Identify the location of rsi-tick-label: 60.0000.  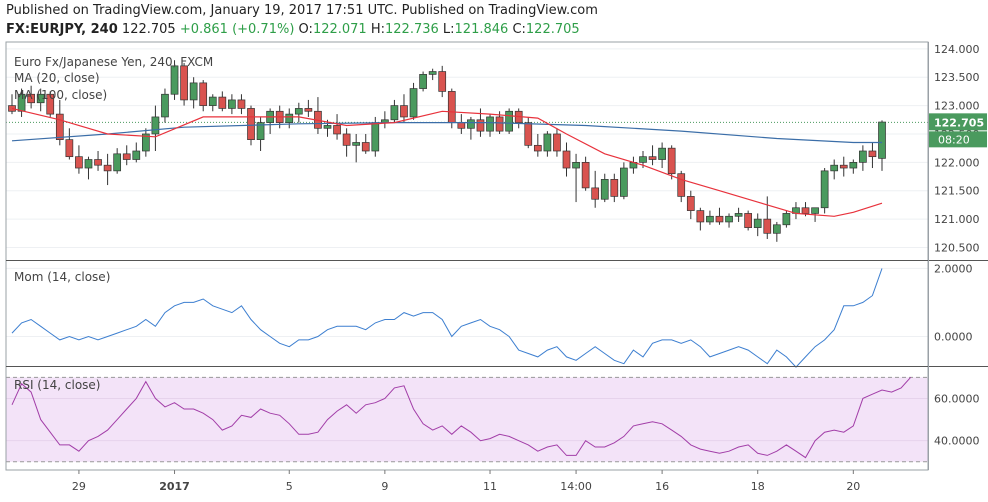
(957, 398).